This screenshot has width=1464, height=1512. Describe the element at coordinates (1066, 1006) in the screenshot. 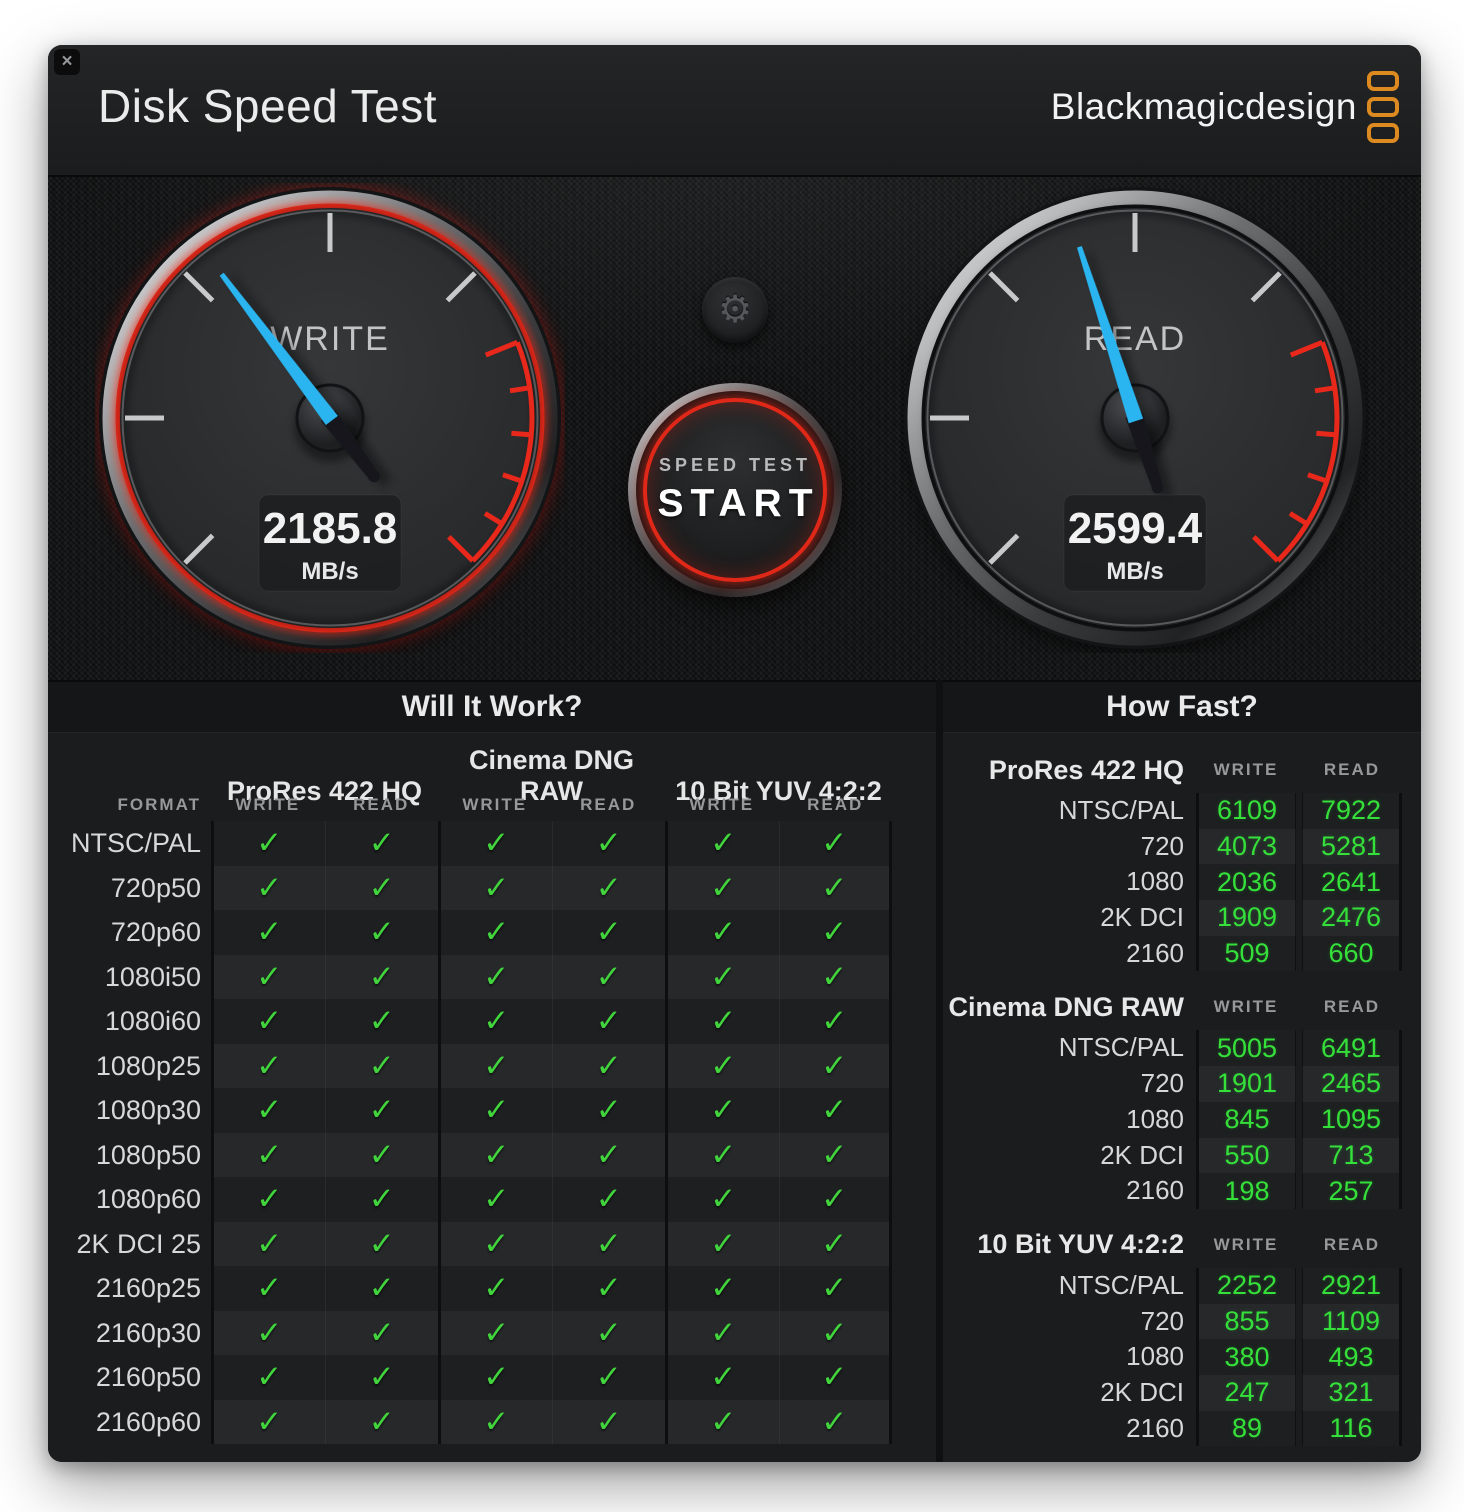

I see `section-codec-label: Cinema DNG RAW` at that location.